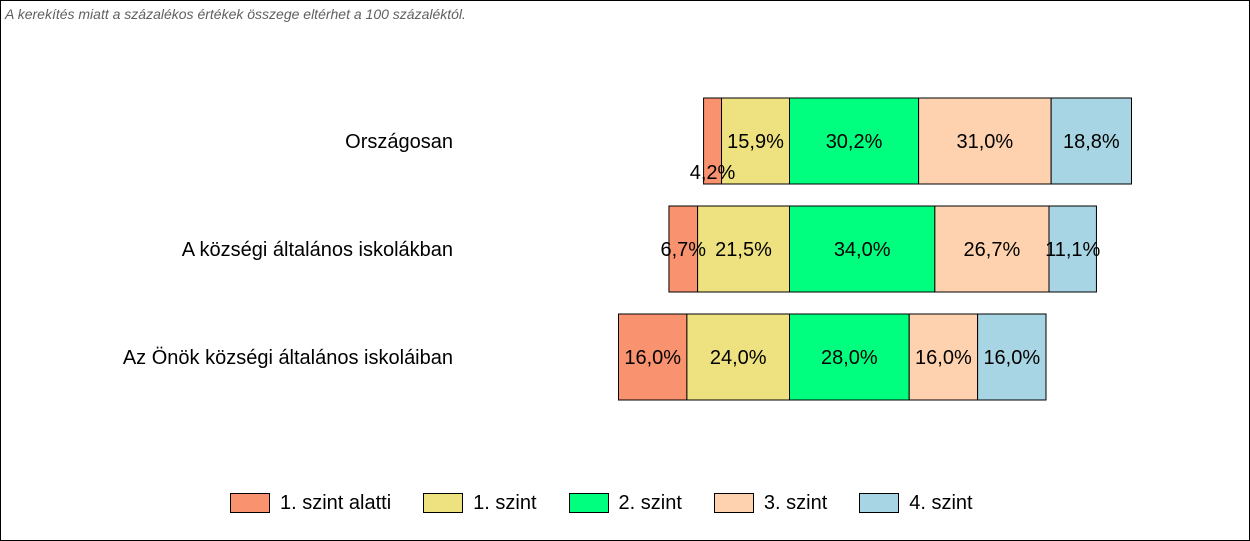  I want to click on data-label: 6,7%, so click(683, 250).